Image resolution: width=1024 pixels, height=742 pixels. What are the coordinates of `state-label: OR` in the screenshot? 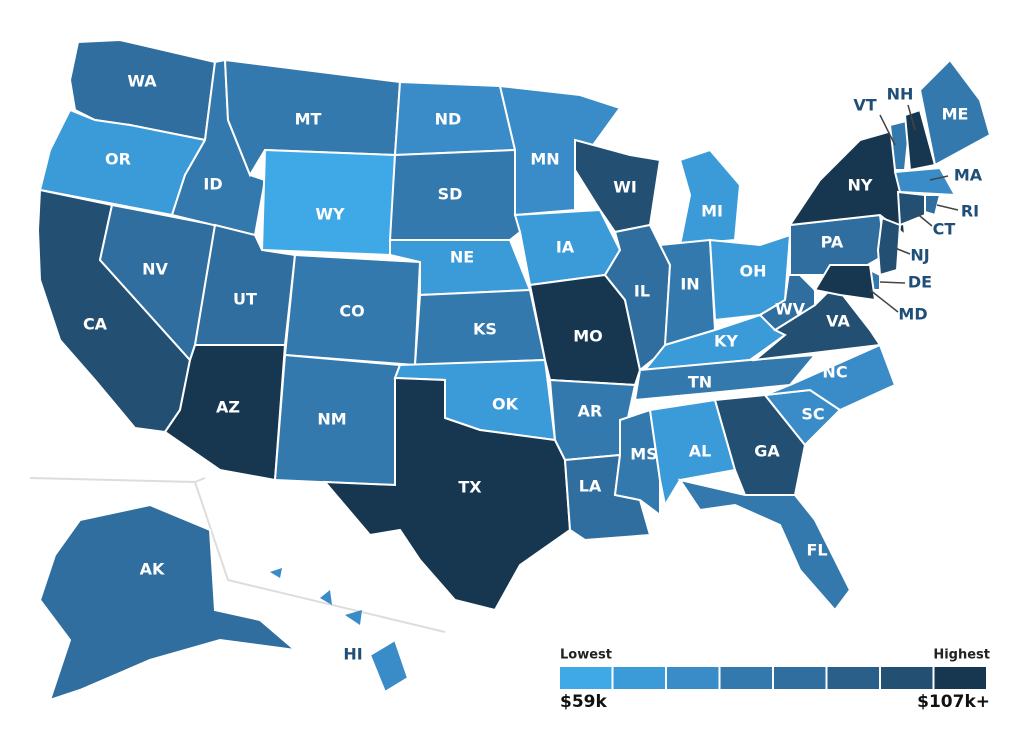 It's located at (118, 159).